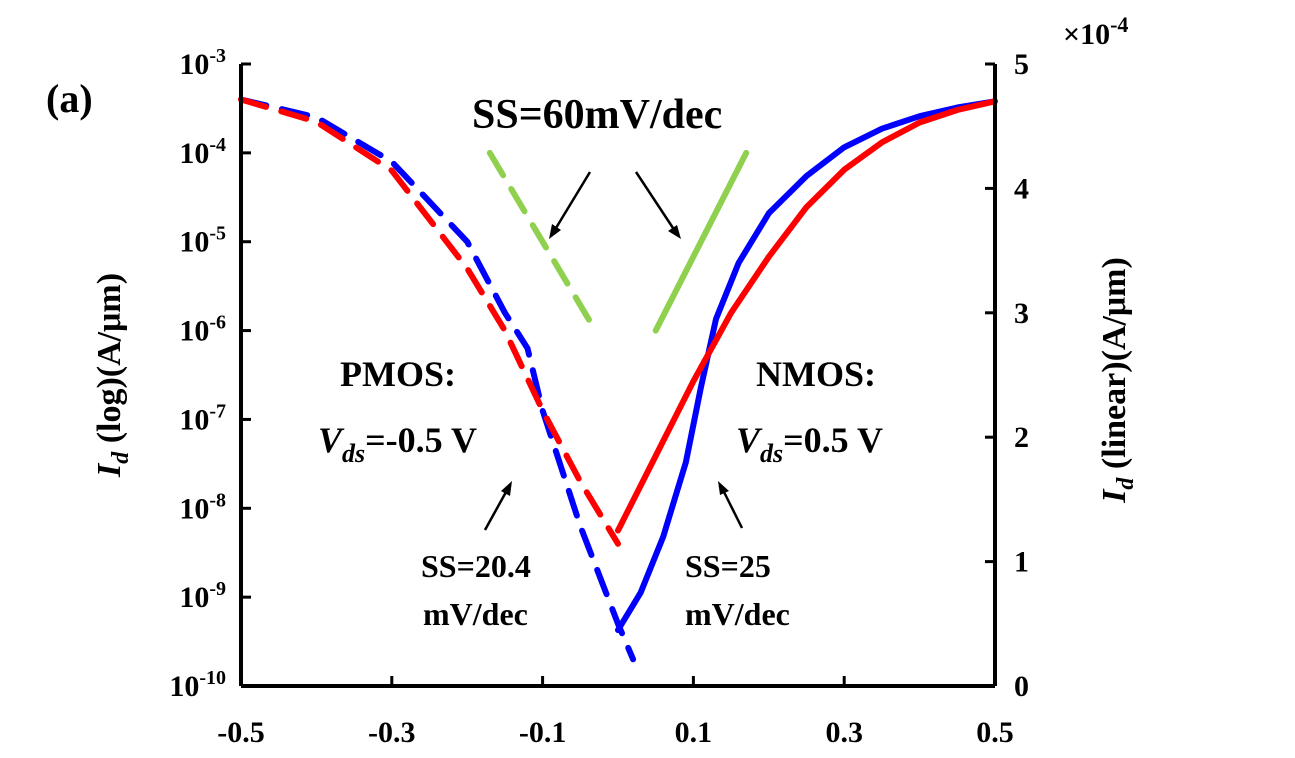  What do you see at coordinates (475, 614) in the screenshot?
I see `pmos-ss-line2: mV/dec` at bounding box center [475, 614].